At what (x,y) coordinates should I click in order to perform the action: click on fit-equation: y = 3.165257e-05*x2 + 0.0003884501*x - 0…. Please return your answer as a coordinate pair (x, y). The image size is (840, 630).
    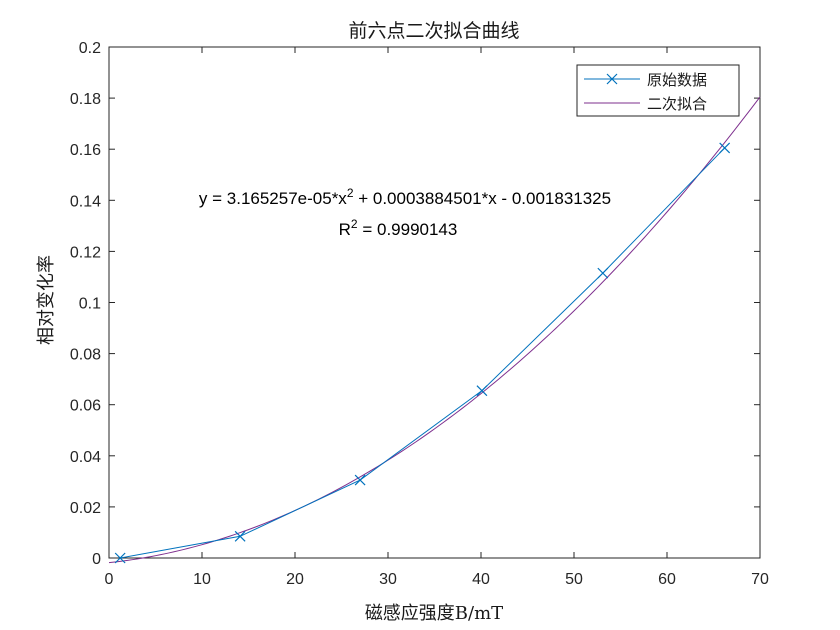
    Looking at the image, I should click on (405, 197).